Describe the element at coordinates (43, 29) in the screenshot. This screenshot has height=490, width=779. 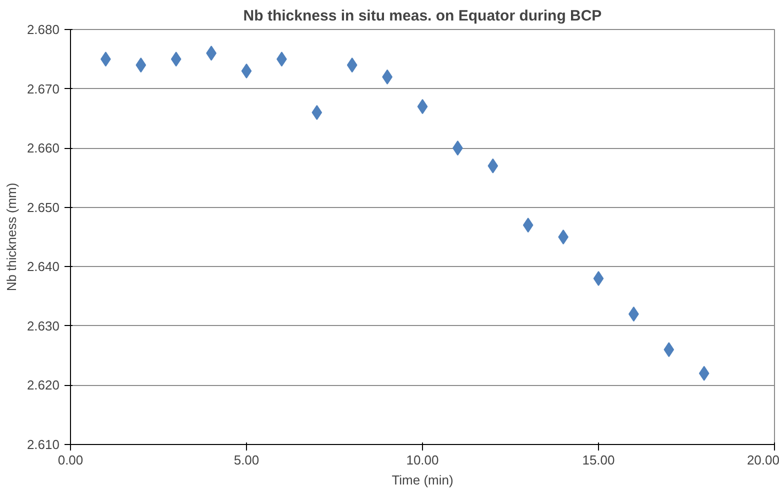
I see `y-tick-label: 2.680` at that location.